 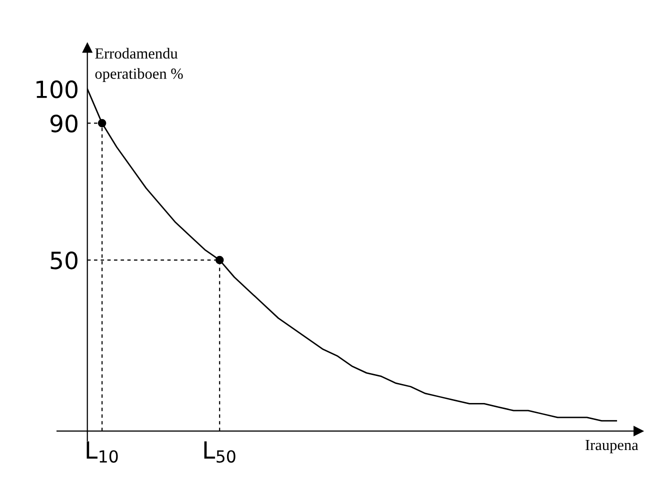 What do you see at coordinates (612, 447) in the screenshot?
I see `x-axis-title: Iraupena` at bounding box center [612, 447].